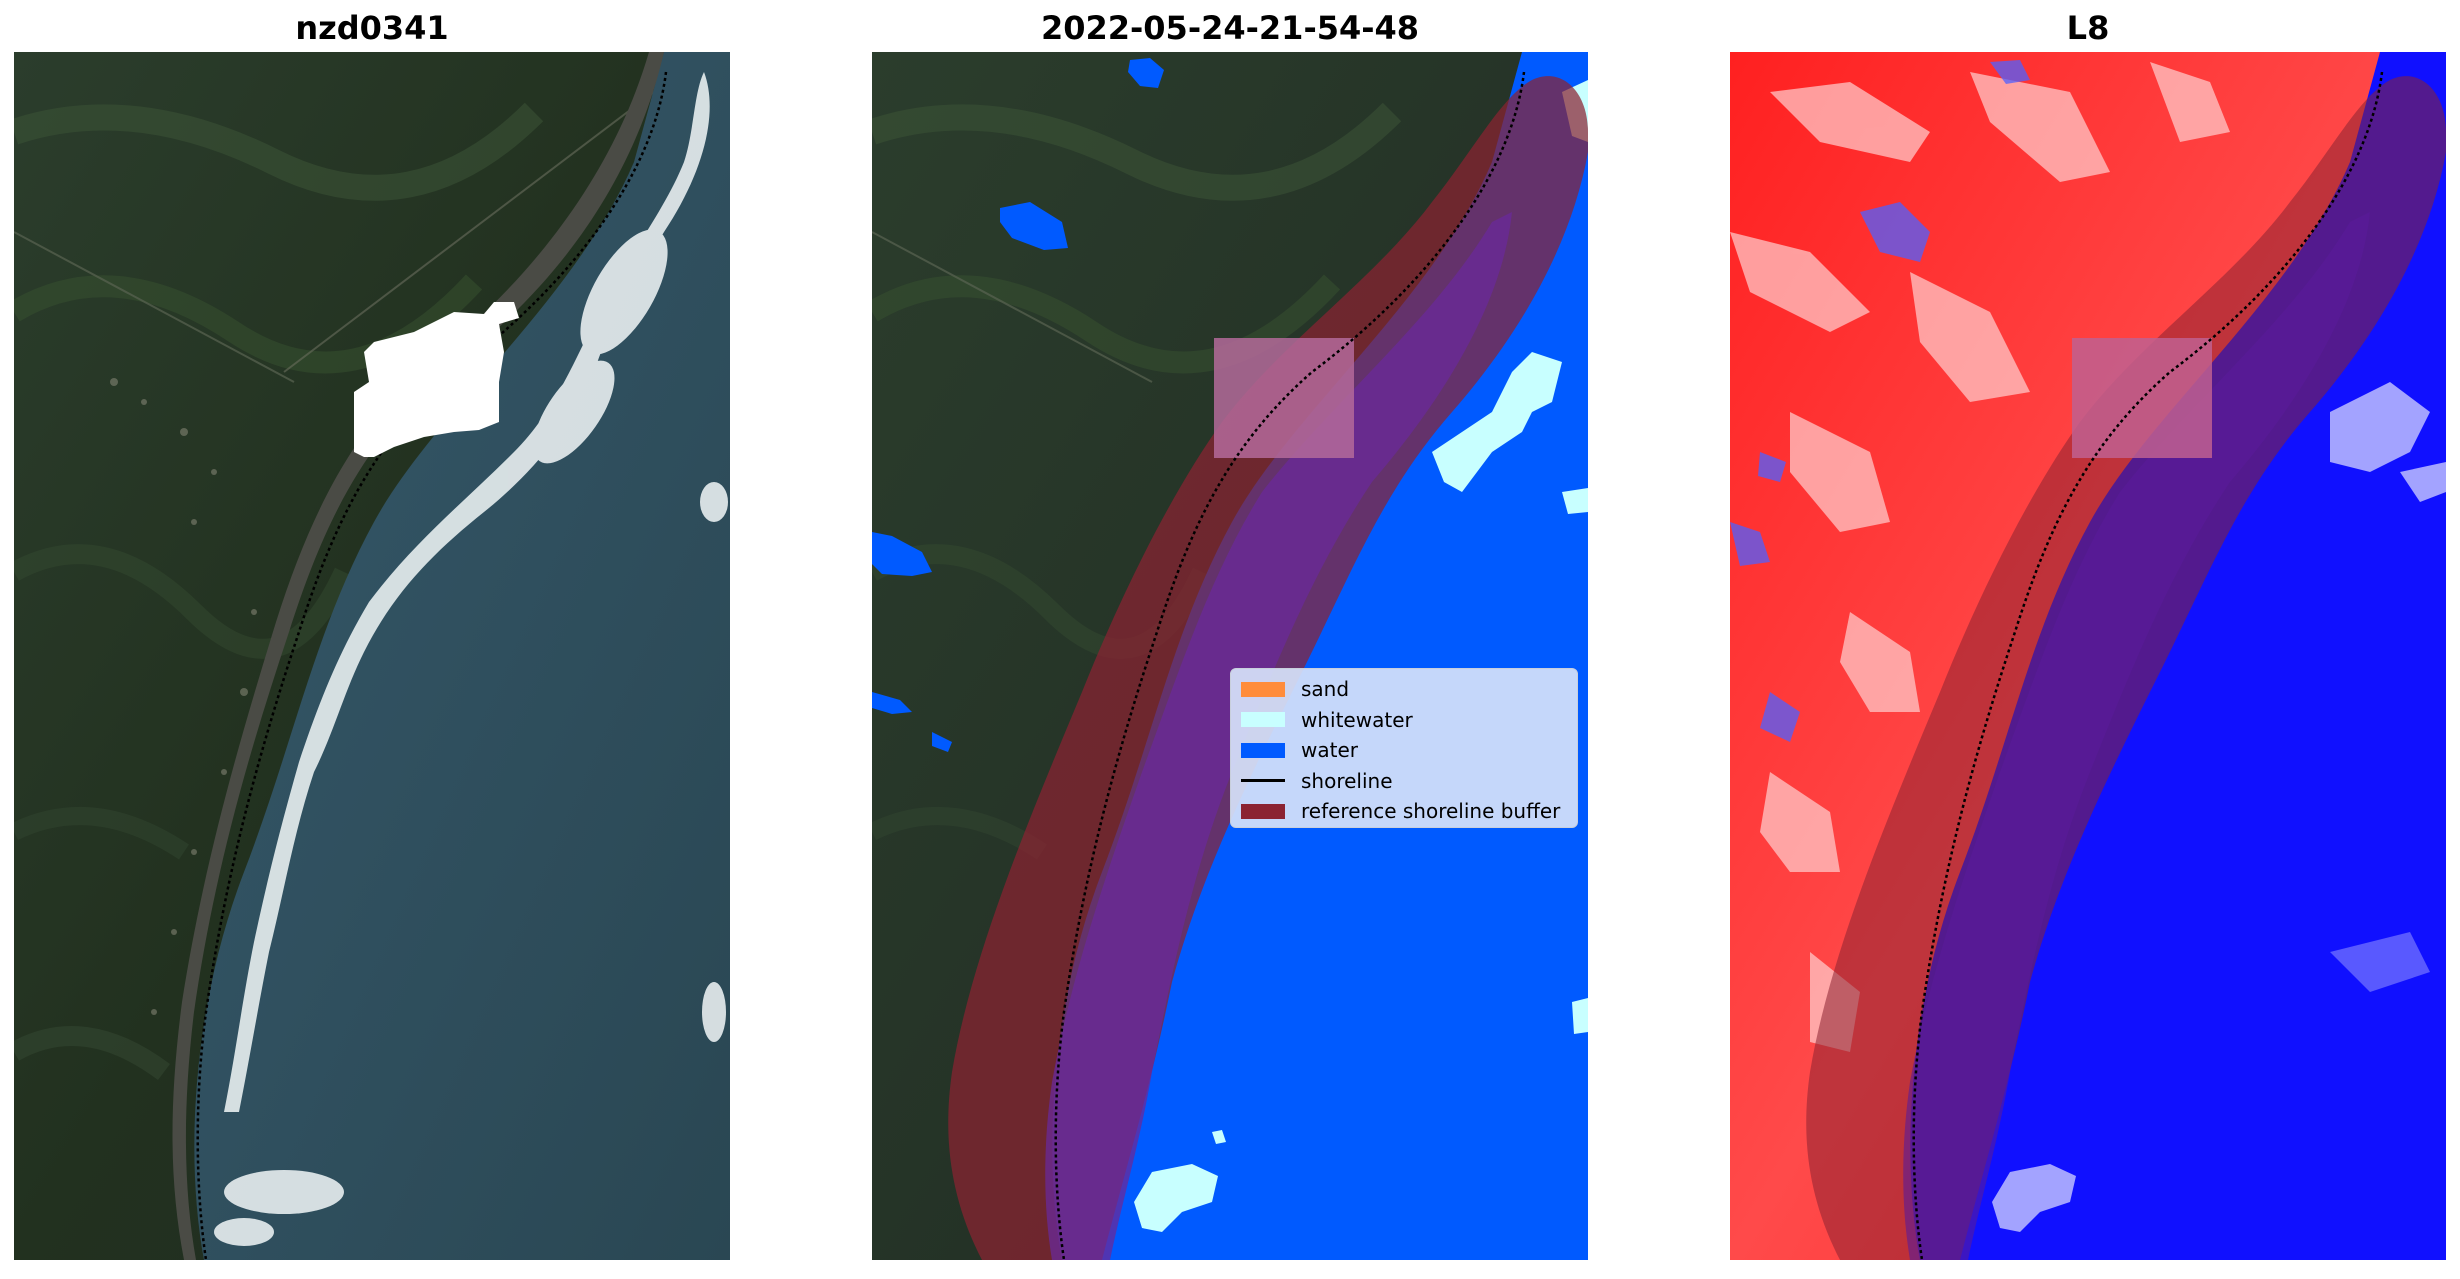  What do you see at coordinates (2088, 28) in the screenshot?
I see `panel-title-l8: L8` at bounding box center [2088, 28].